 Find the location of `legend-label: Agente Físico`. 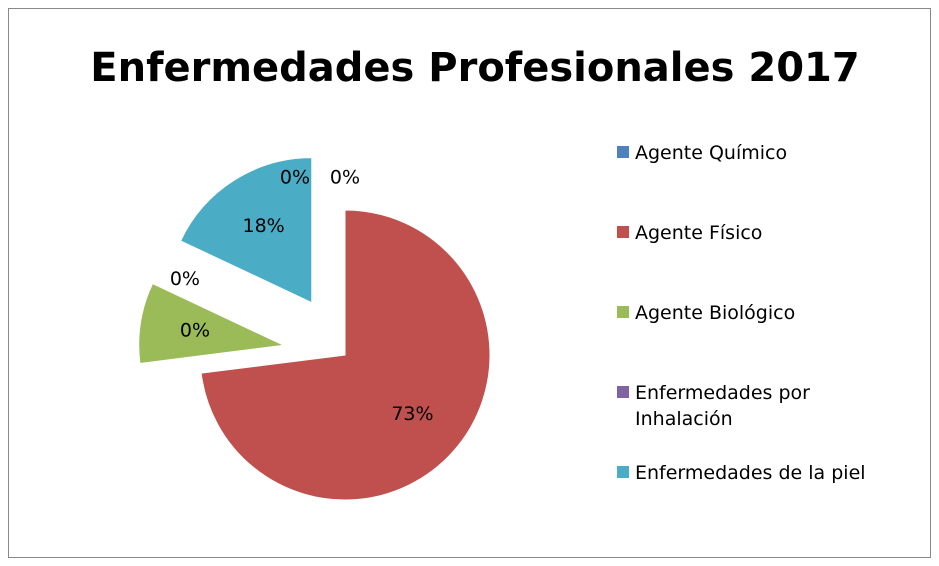

legend-label: Agente Físico is located at coordinates (699, 233).